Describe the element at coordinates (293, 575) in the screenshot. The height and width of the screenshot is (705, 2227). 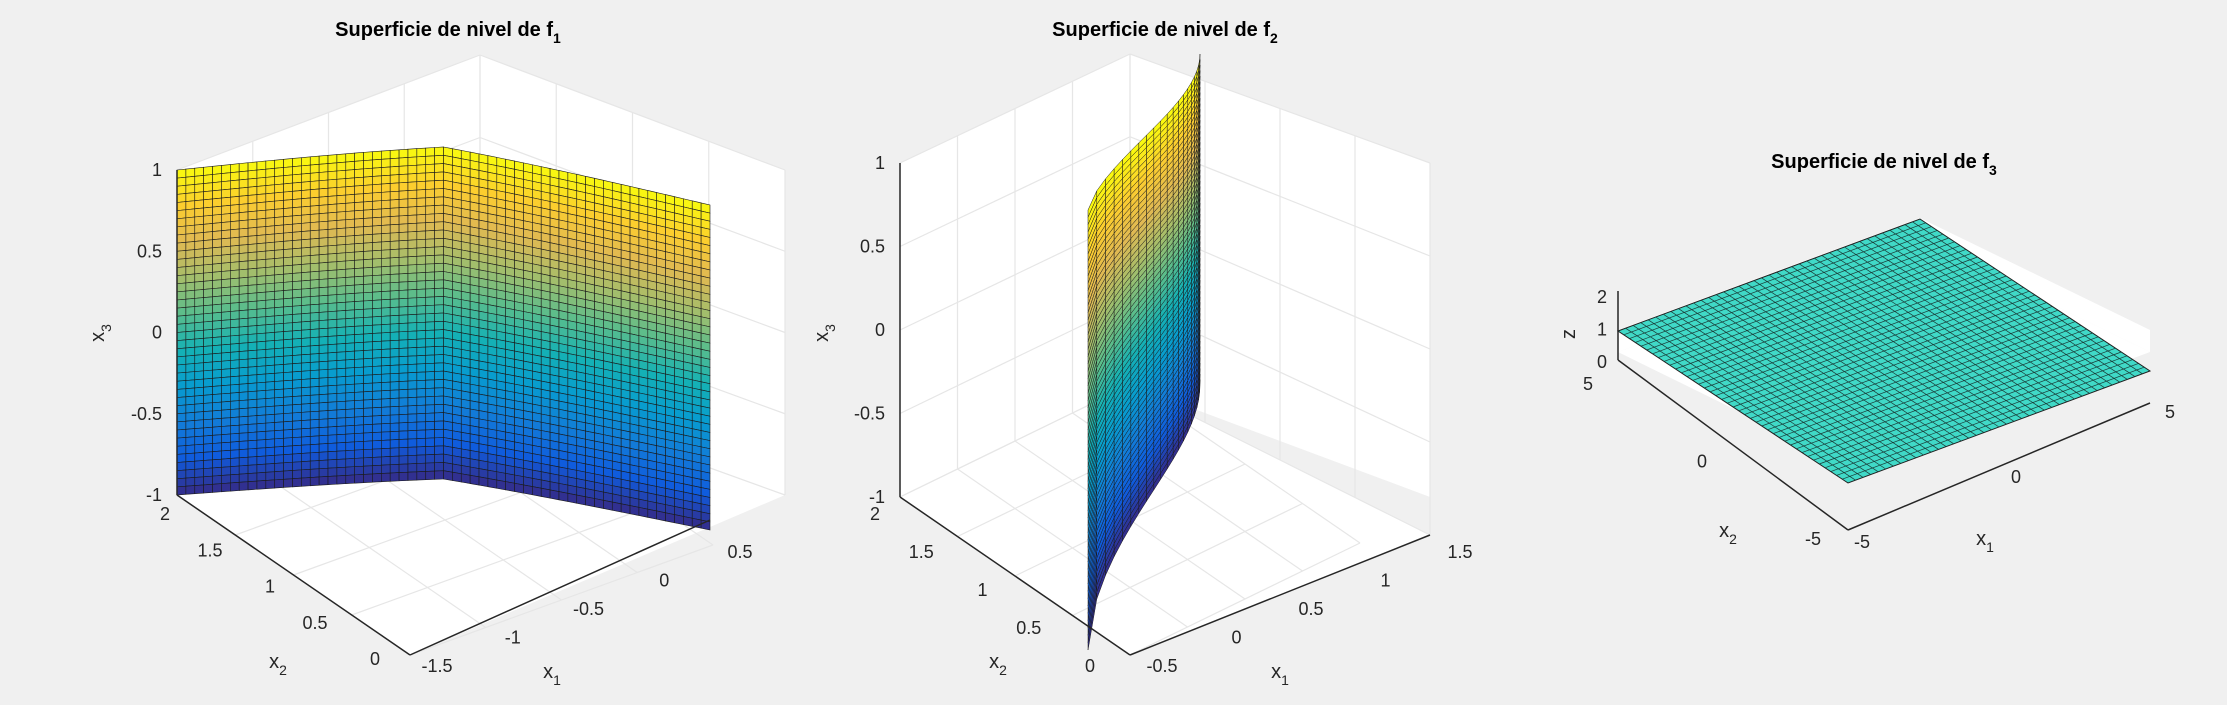
I see `plot-1-y-axis-line` at that location.